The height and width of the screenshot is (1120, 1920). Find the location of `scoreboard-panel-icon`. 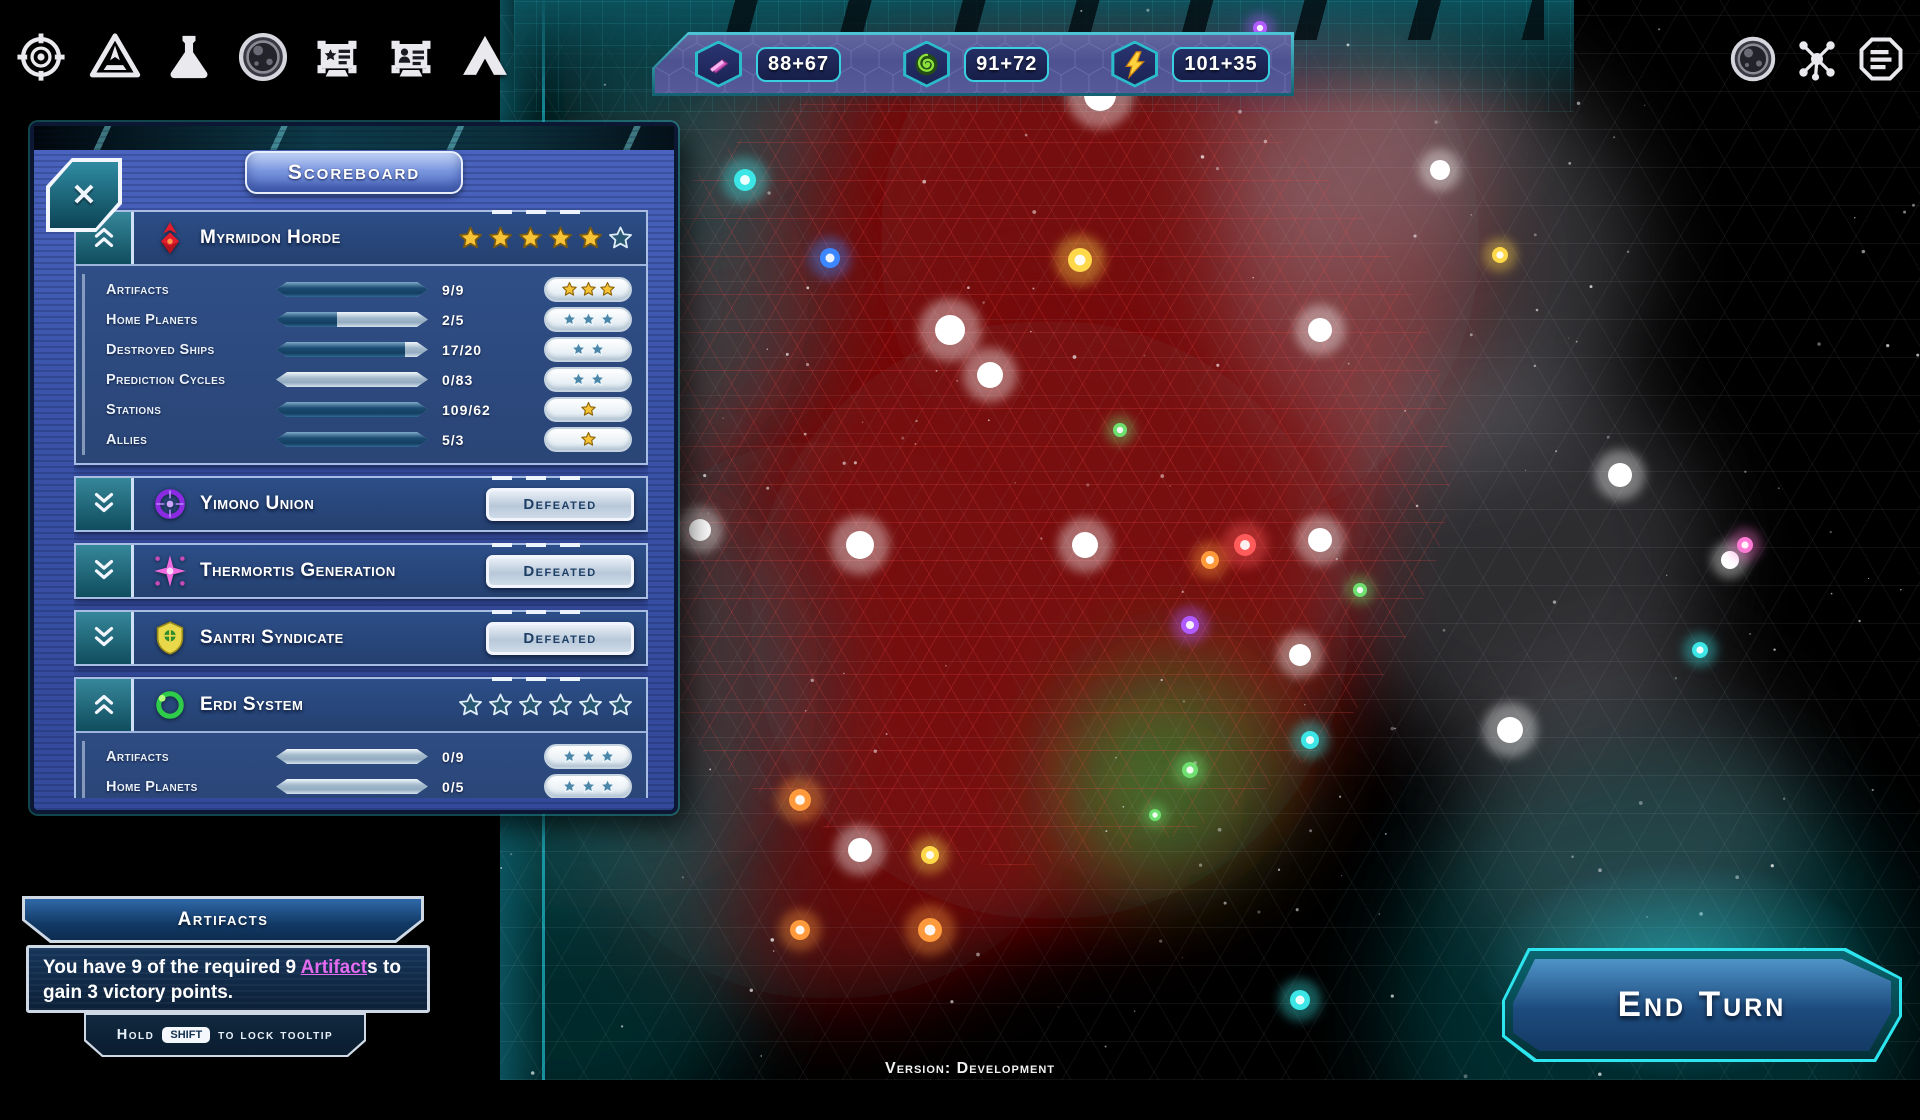

scoreboard-panel-icon is located at coordinates (337, 57).